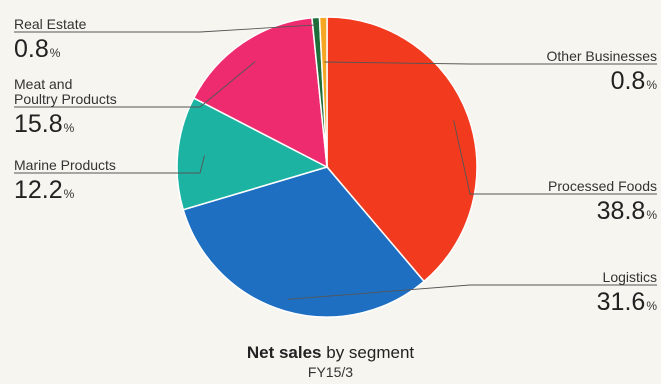 The height and width of the screenshot is (384, 661). What do you see at coordinates (627, 211) in the screenshot?
I see `slice-value-processed-foods: 38.8%` at bounding box center [627, 211].